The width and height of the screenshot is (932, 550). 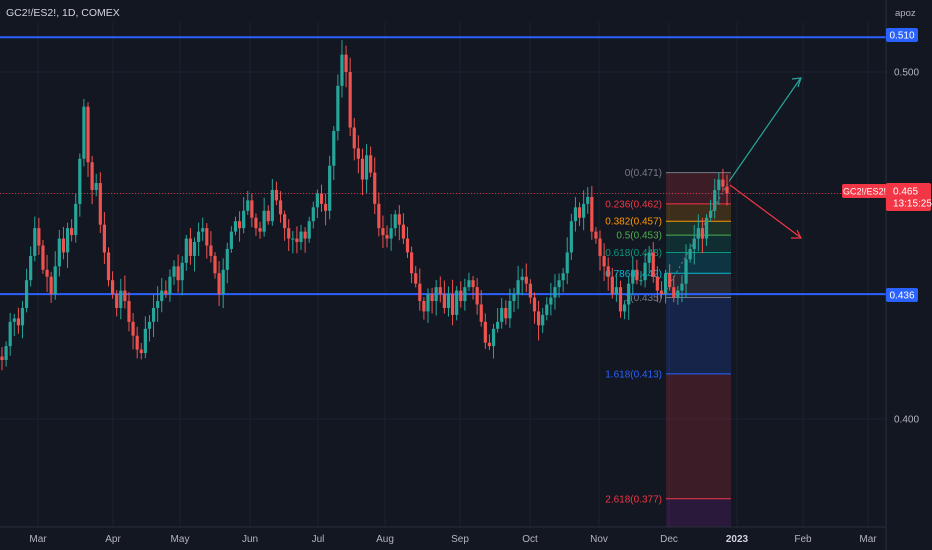 What do you see at coordinates (864, 192) in the screenshot?
I see `svg-text: GC2!/ES2!` at bounding box center [864, 192].